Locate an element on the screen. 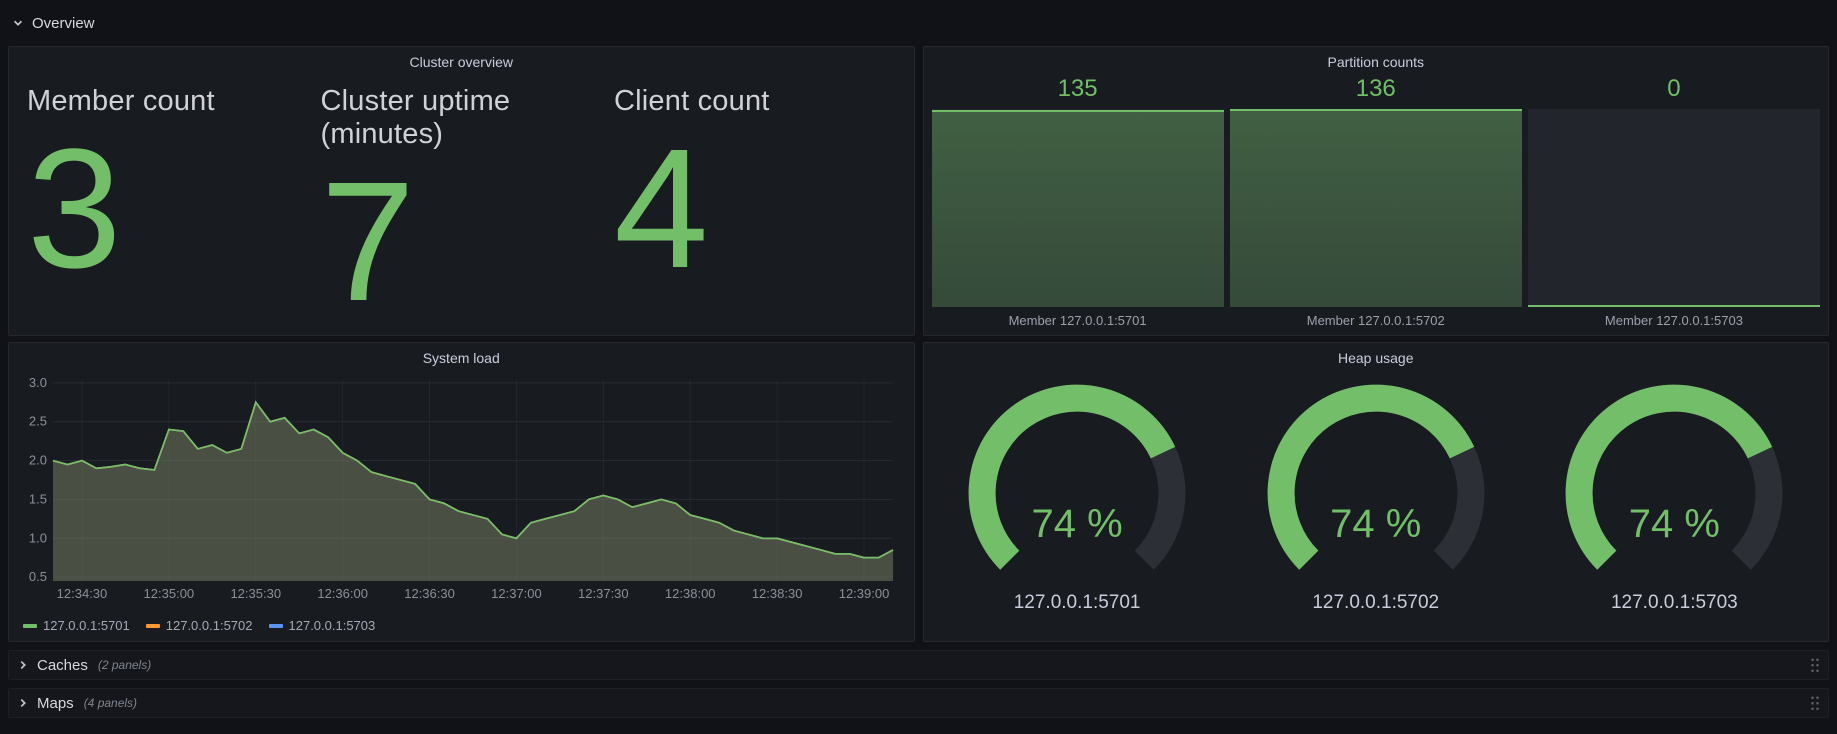 The image size is (1837, 734). svg-text: 12:36:30 is located at coordinates (429, 593).